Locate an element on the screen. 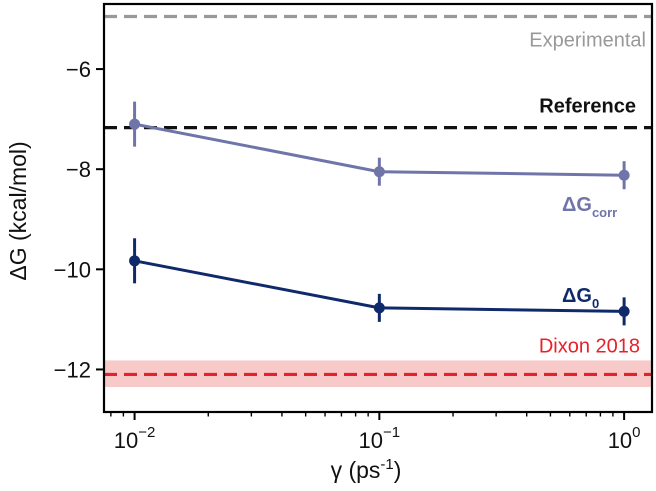 This screenshot has height=491, width=656. x-axis-label: γ (ps-1) is located at coordinates (366, 469).